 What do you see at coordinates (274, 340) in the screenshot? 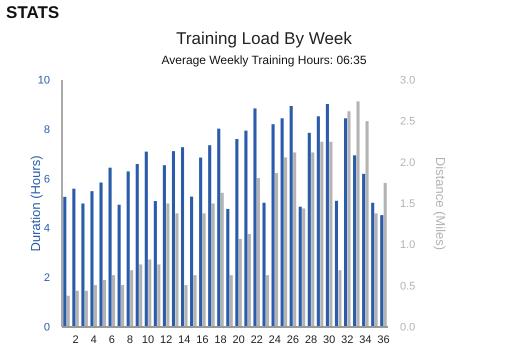
I see `x-tick-label: 24` at bounding box center [274, 340].